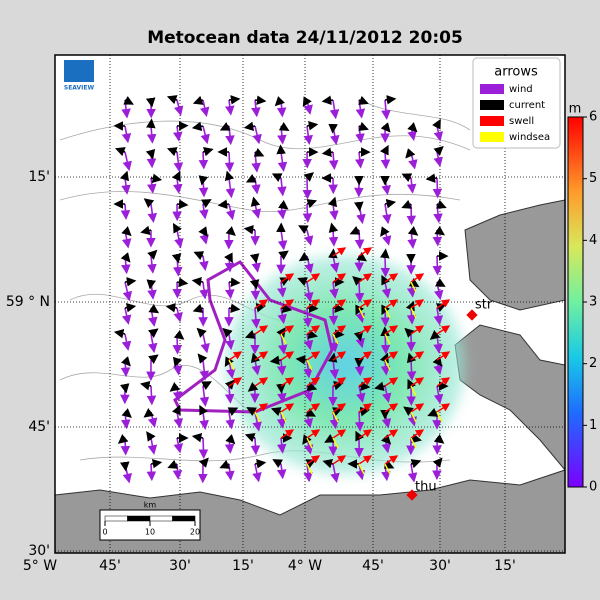 This screenshot has width=600, height=600. I want to click on title: Metocean data 24/11/2012 20:05, so click(305, 38).